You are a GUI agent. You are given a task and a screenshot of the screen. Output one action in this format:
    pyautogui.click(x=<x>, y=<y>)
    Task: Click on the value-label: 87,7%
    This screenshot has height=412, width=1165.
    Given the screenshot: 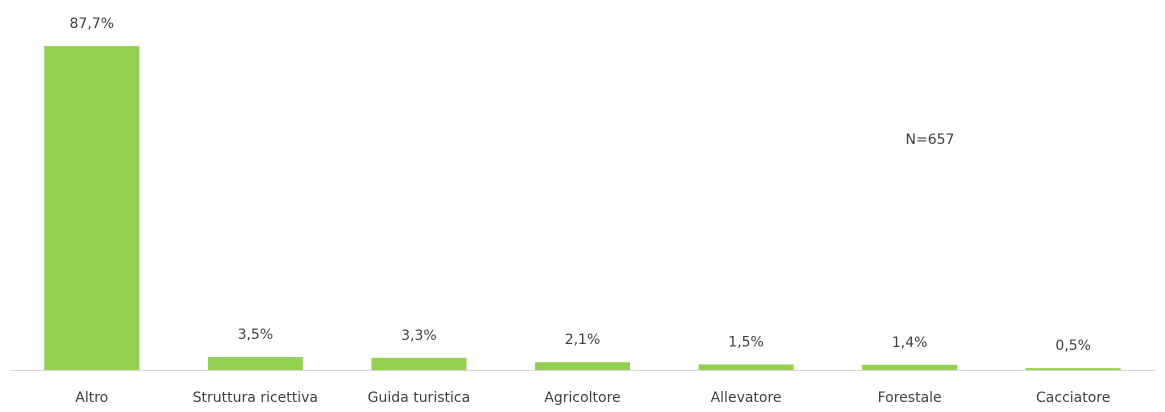 What is the action you would take?
    pyautogui.click(x=92, y=24)
    